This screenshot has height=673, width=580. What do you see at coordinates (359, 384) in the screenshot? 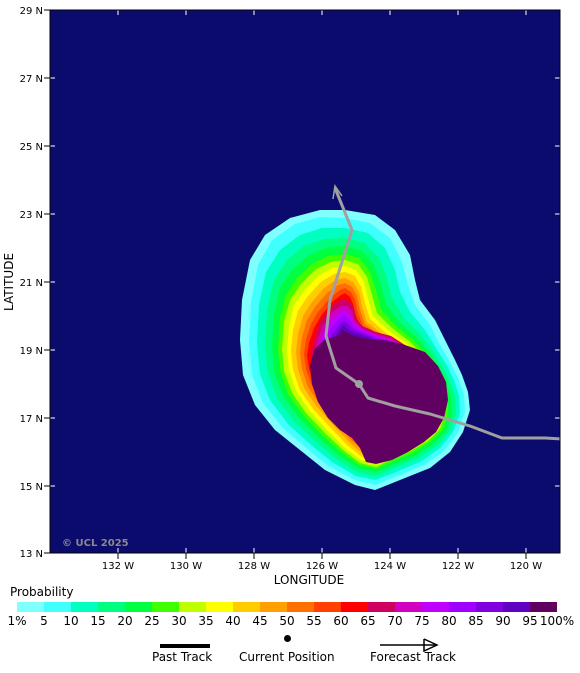
I see `current-position-marker` at bounding box center [359, 384].